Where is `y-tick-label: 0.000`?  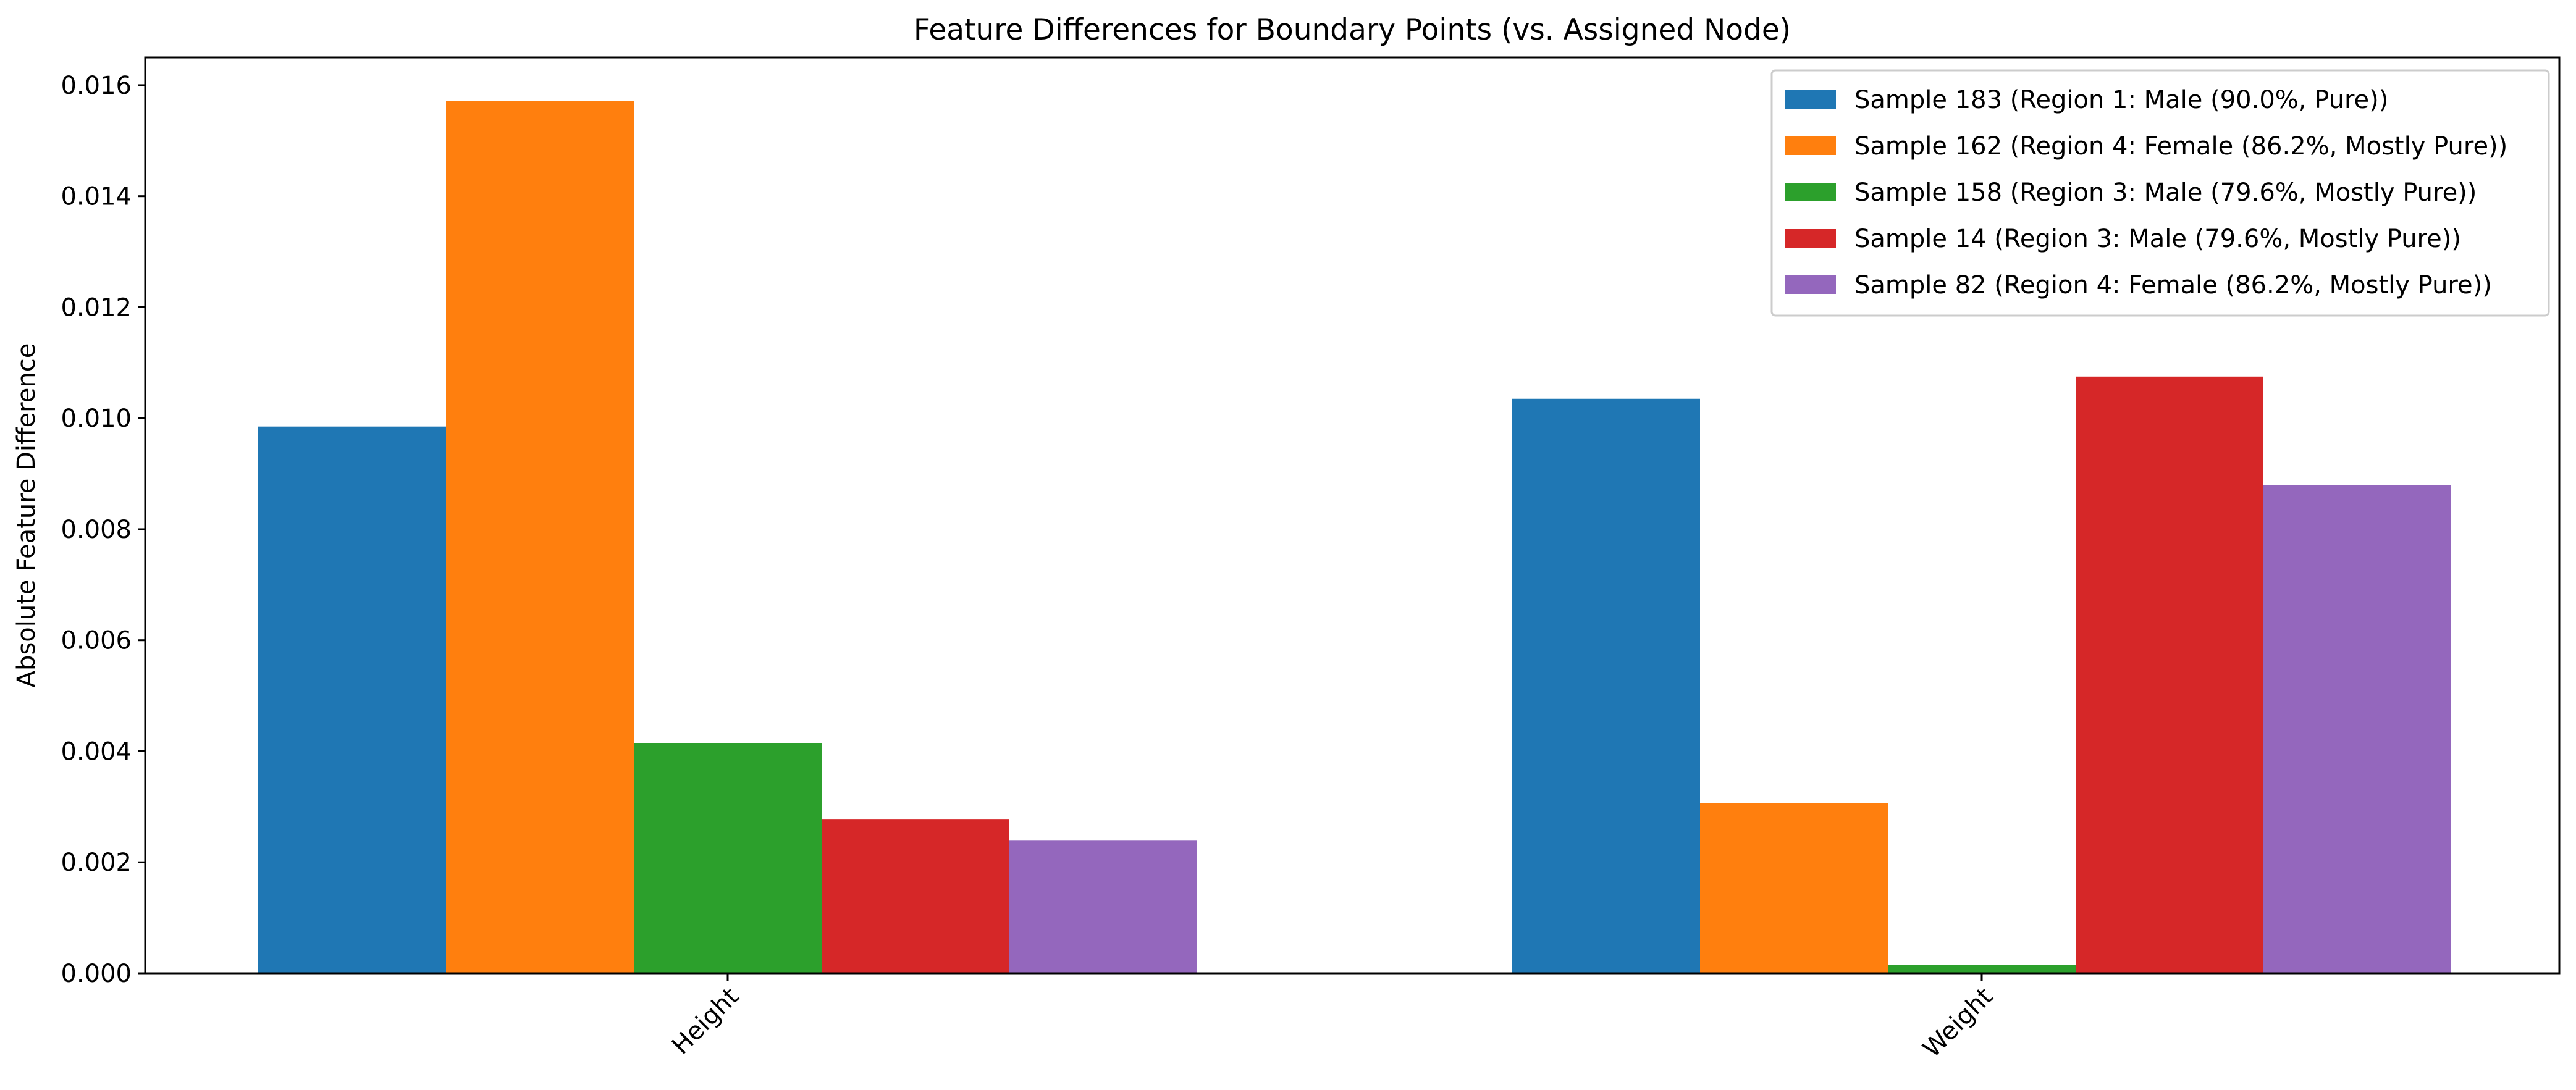 y-tick-label: 0.000 is located at coordinates (96, 974).